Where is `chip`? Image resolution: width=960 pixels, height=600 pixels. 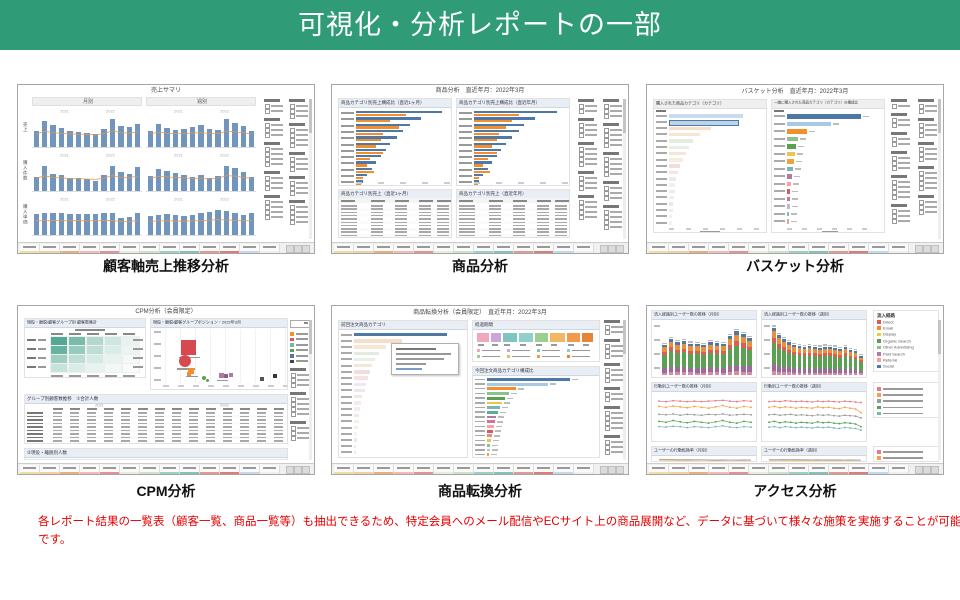 chip is located at coordinates (557, 337).